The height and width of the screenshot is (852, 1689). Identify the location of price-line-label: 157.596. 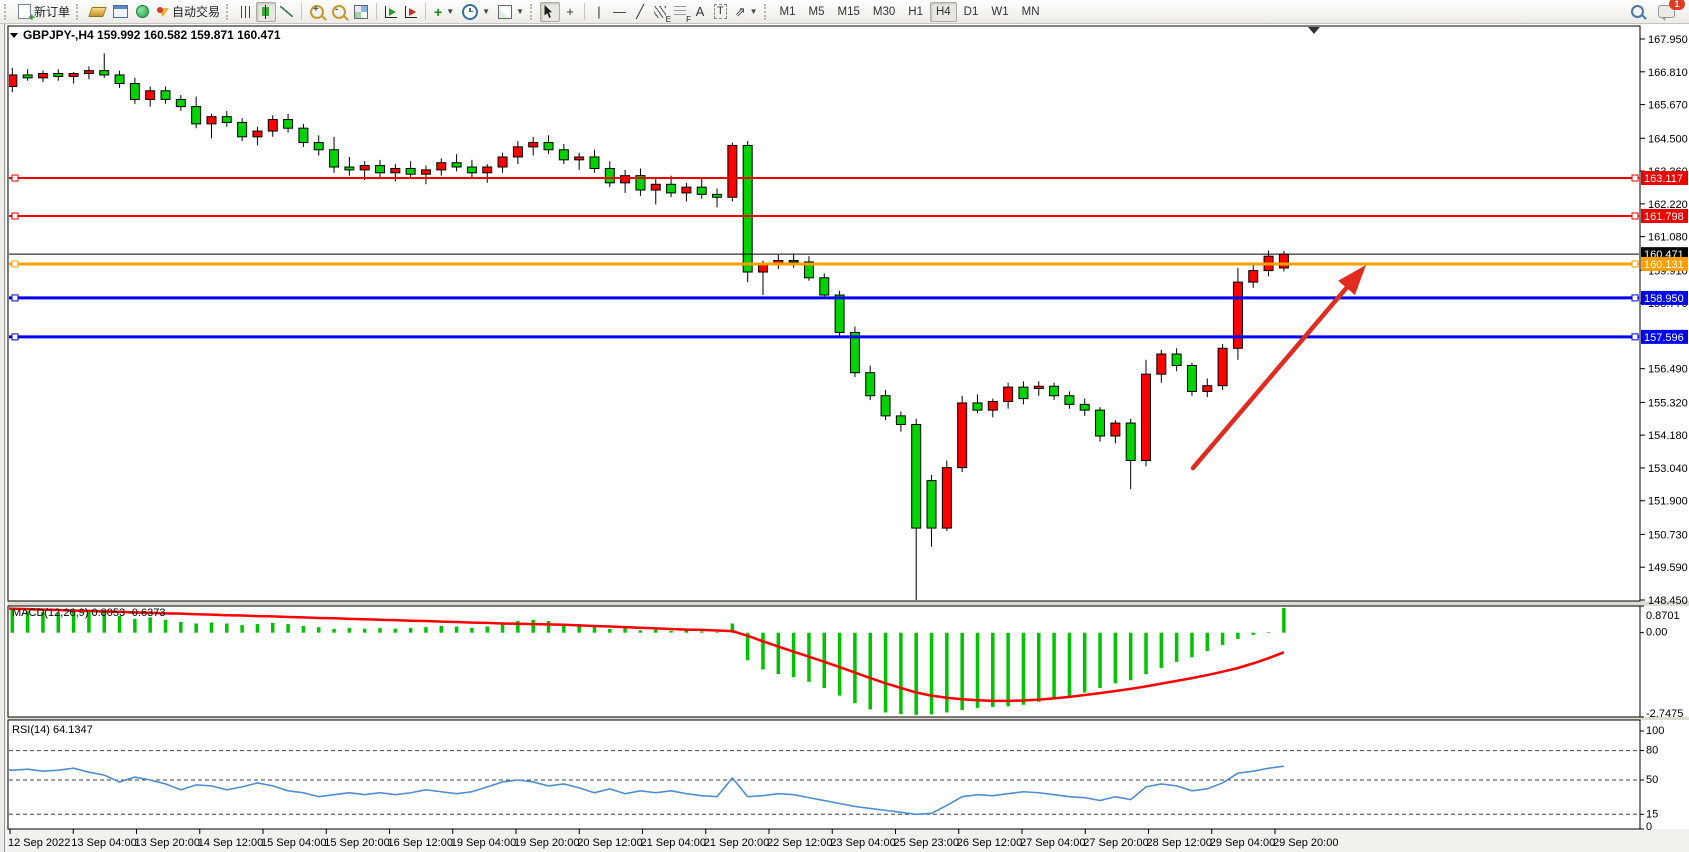
(1664, 338).